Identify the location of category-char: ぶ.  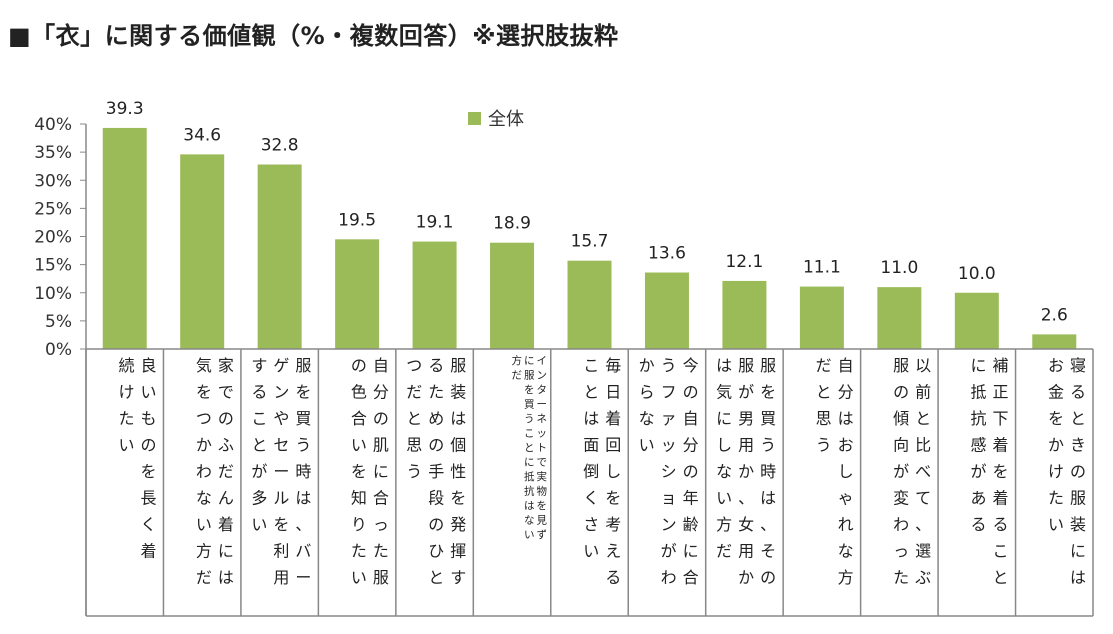
(923, 577).